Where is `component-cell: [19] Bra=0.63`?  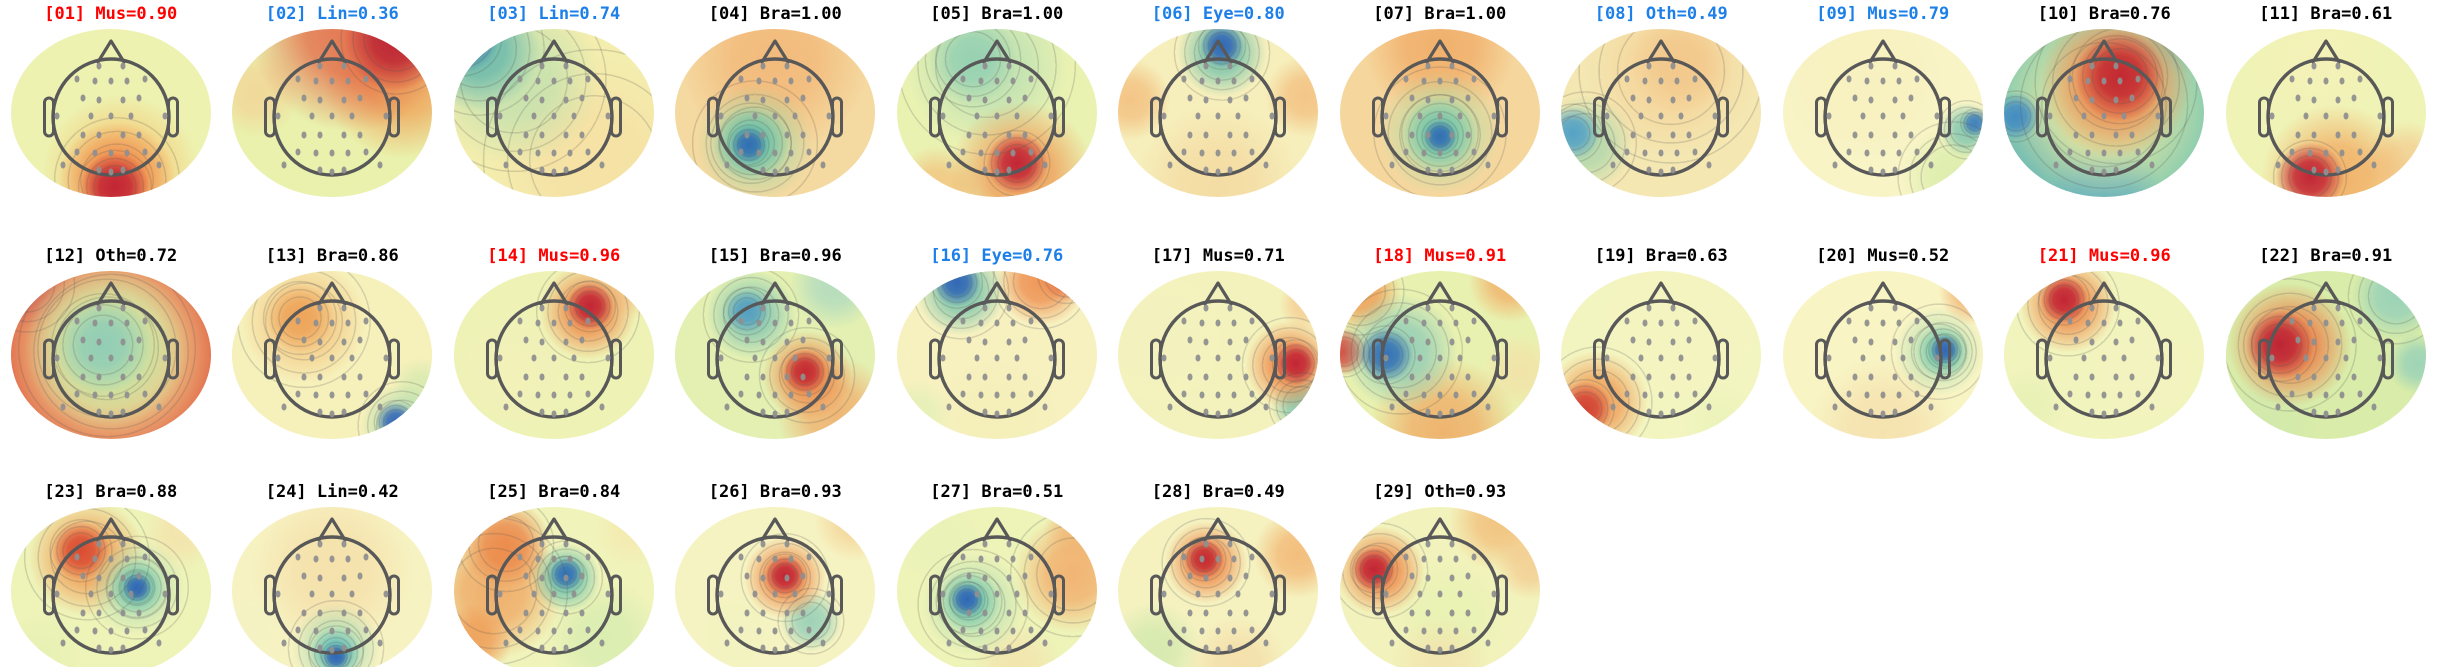
component-cell: [19] Bra=0.63 is located at coordinates (1662, 360).